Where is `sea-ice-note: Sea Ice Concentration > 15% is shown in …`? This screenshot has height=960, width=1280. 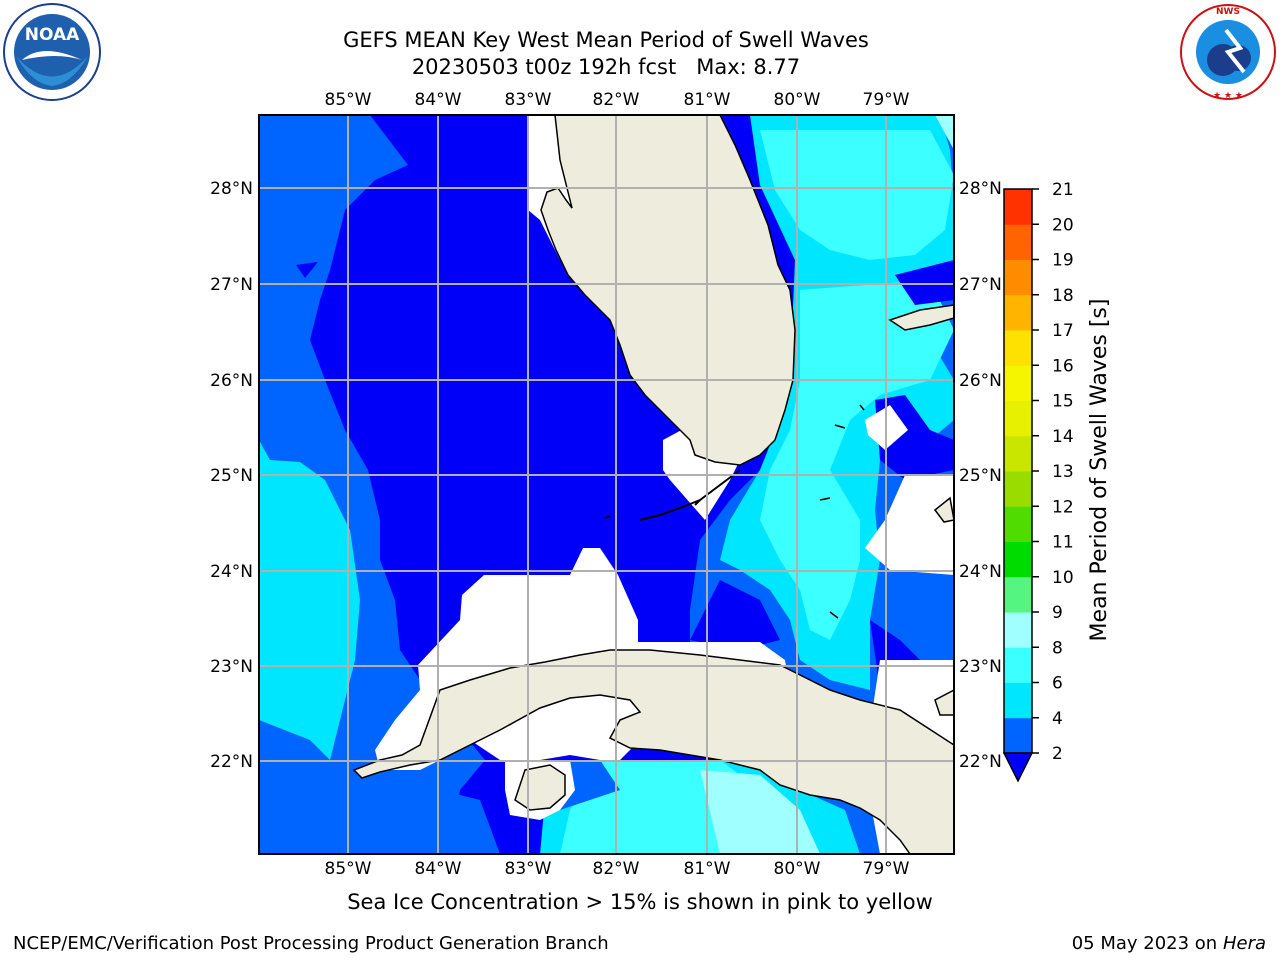 sea-ice-note: Sea Ice Concentration > 15% is shown in … is located at coordinates (640, 902).